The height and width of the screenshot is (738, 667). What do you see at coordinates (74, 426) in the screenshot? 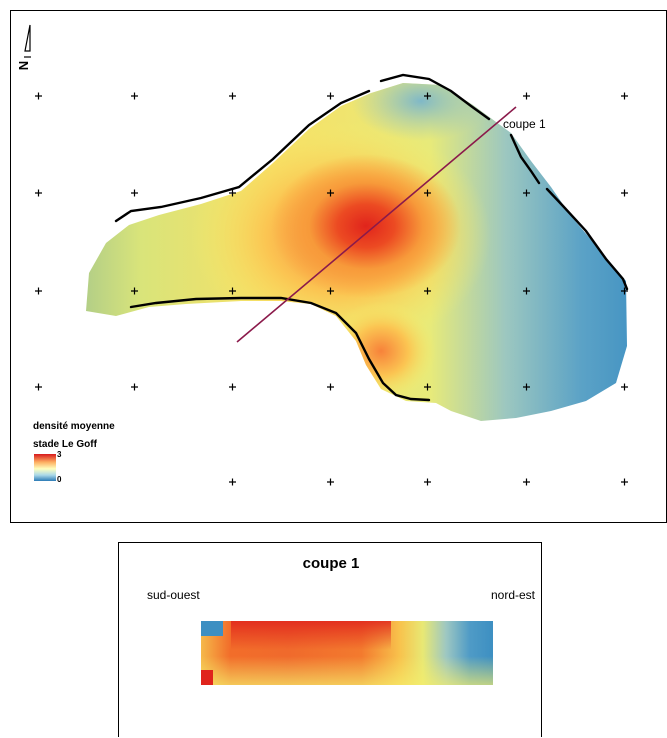
I see `legend-title-line1: densité moyenne` at bounding box center [74, 426].